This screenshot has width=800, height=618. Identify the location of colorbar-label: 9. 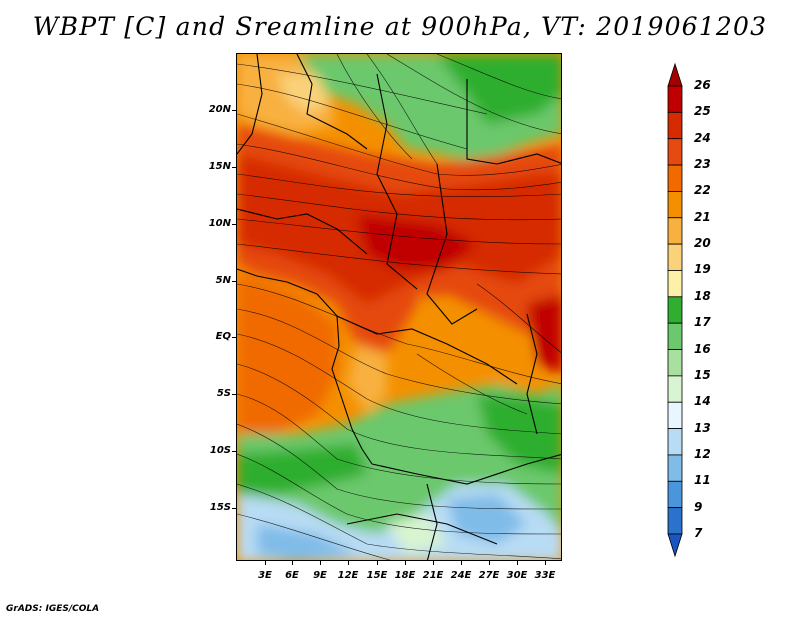
(698, 506).